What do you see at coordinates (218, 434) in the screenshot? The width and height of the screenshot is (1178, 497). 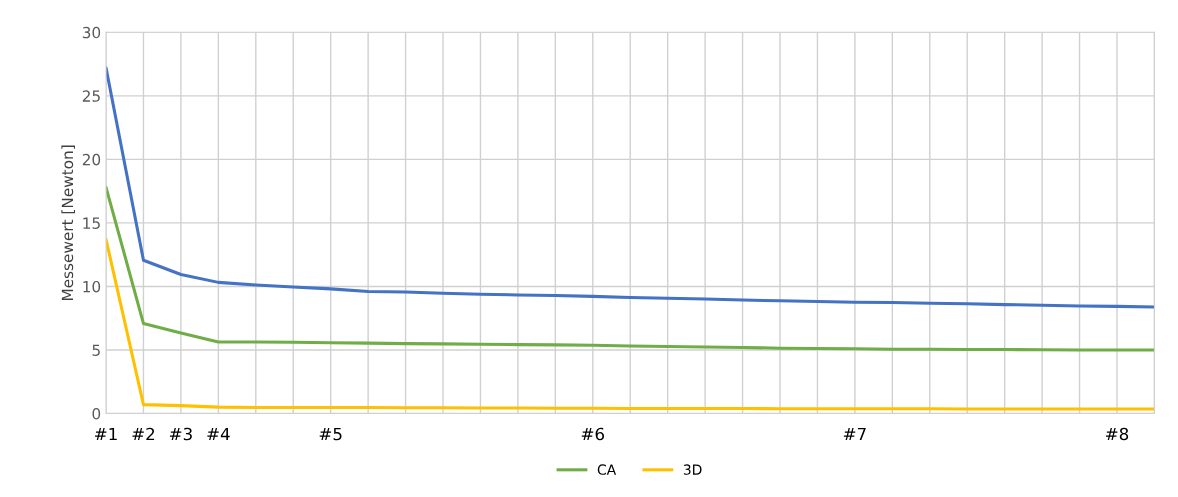 I see `x-tick-label: #4` at bounding box center [218, 434].